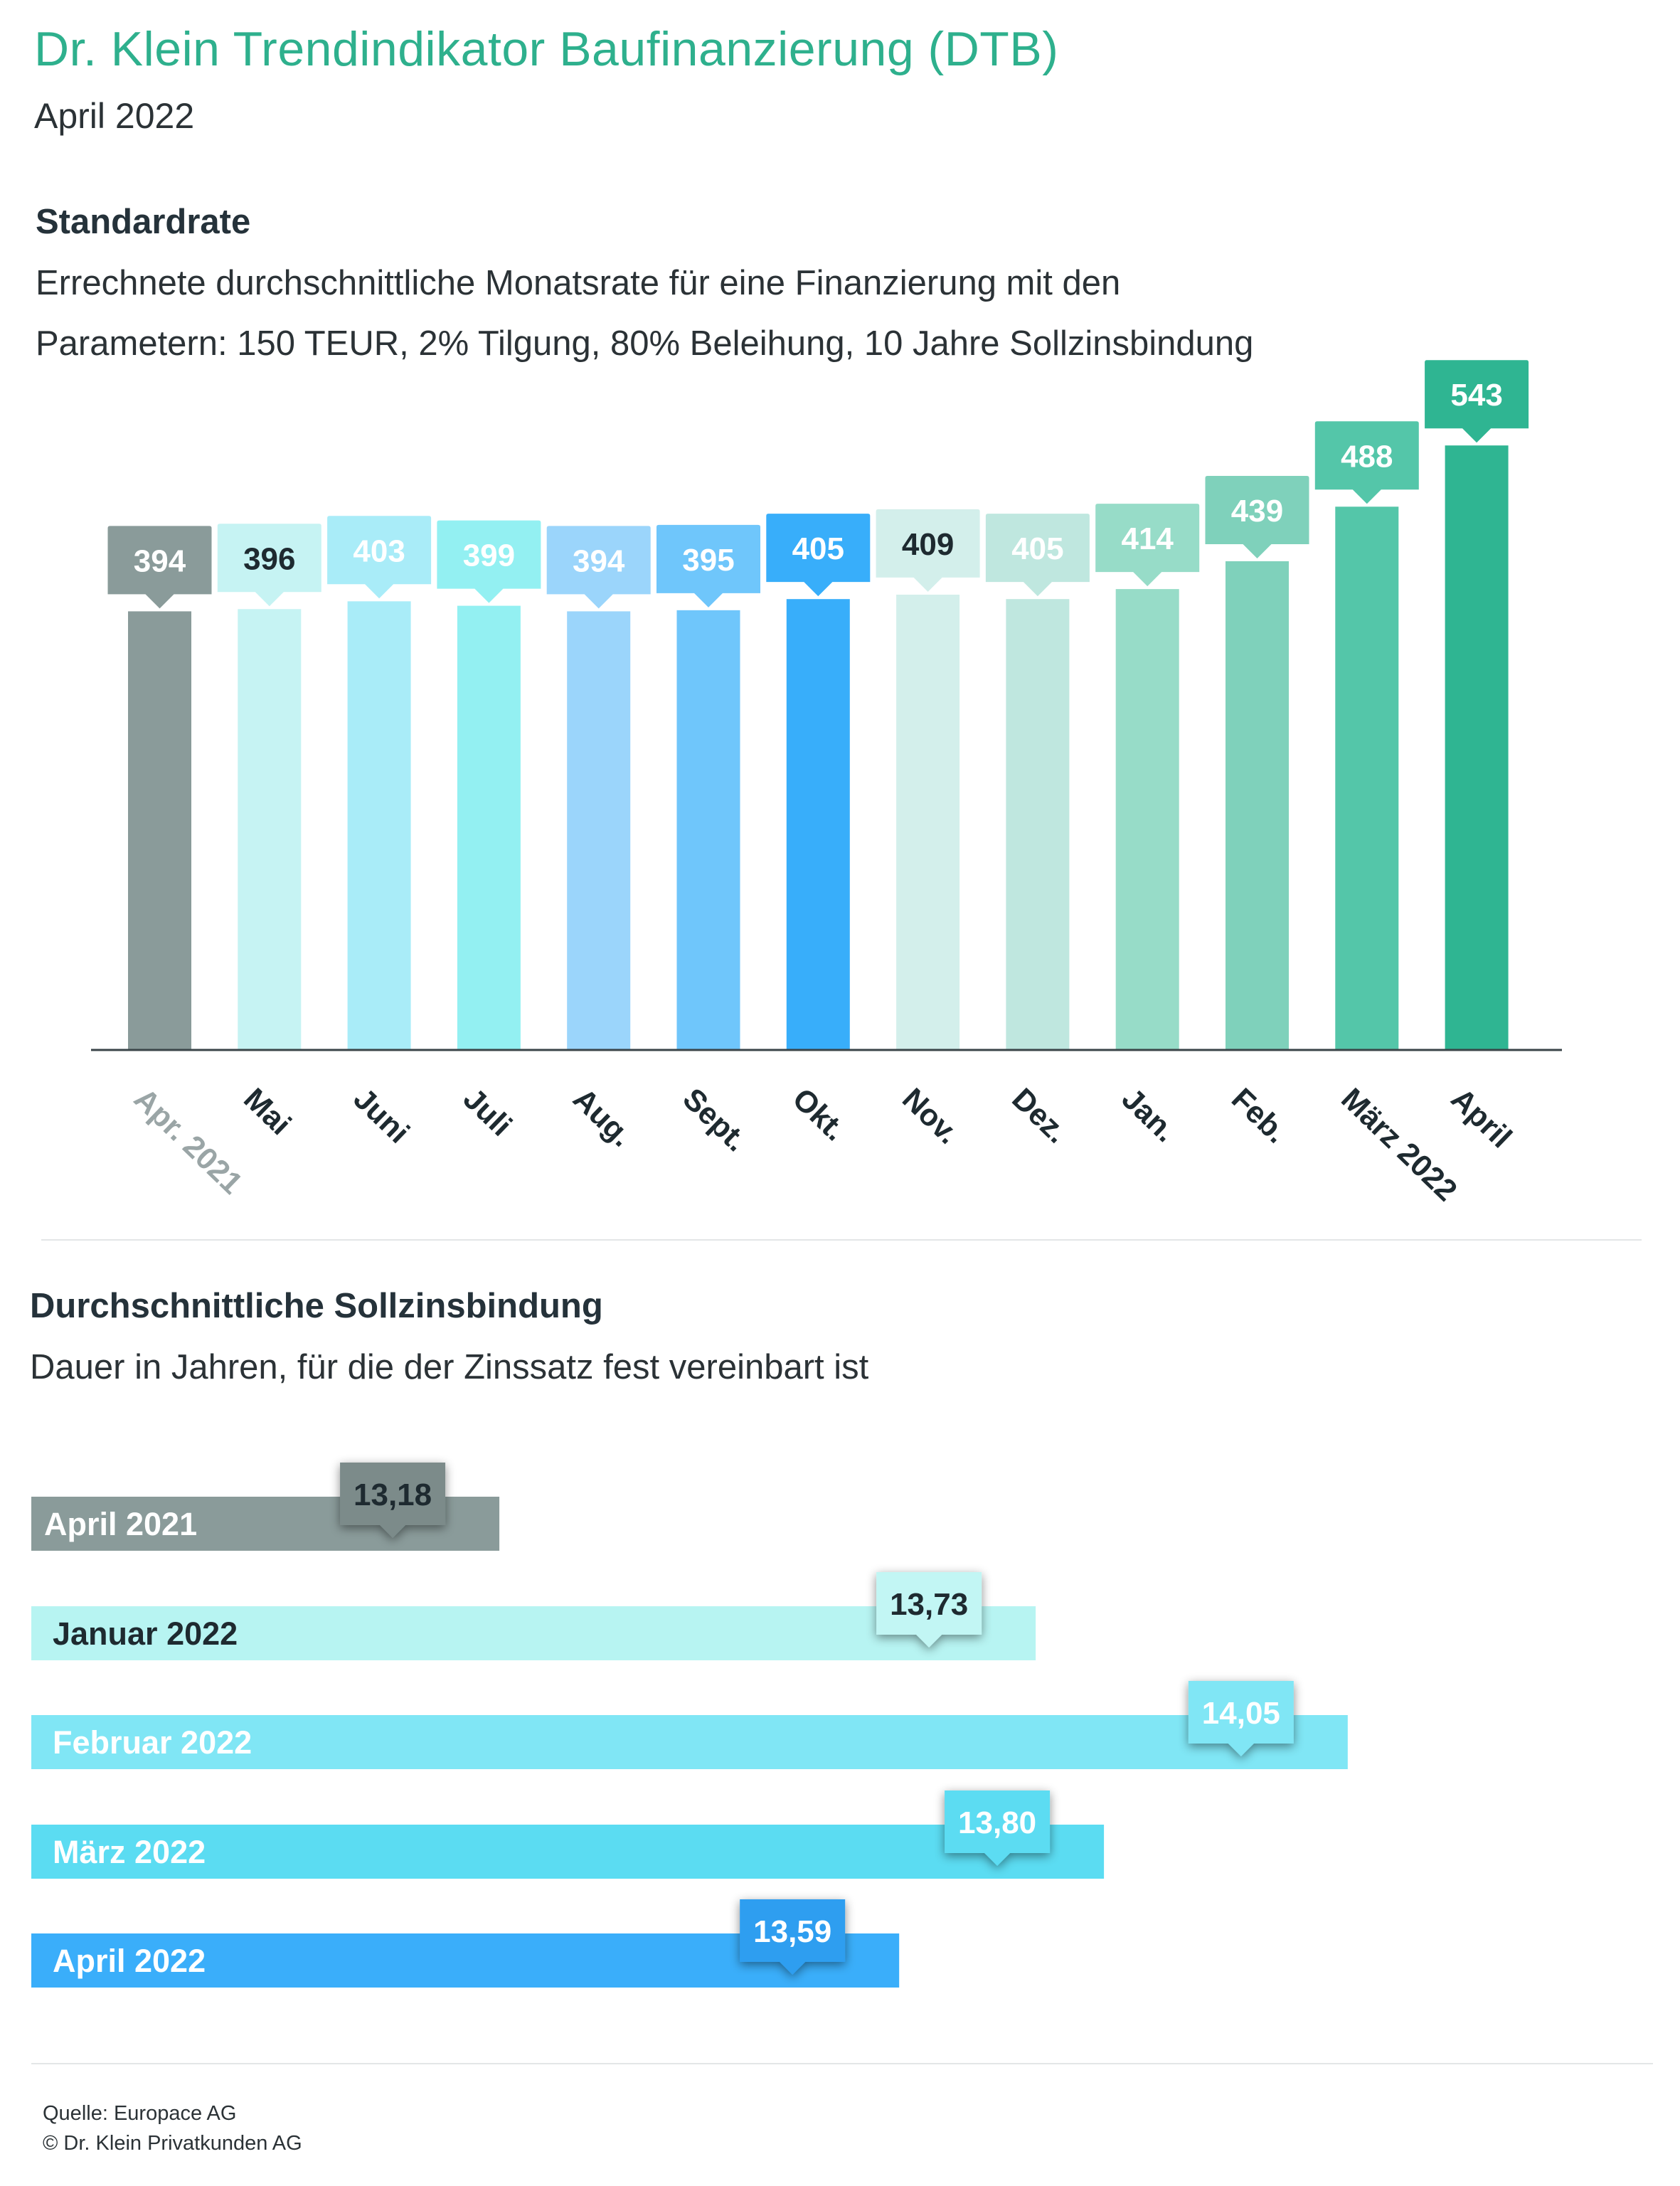 The image size is (1680, 2186). What do you see at coordinates (140, 2113) in the screenshot?
I see `source-note: Quelle: Europace AG` at bounding box center [140, 2113].